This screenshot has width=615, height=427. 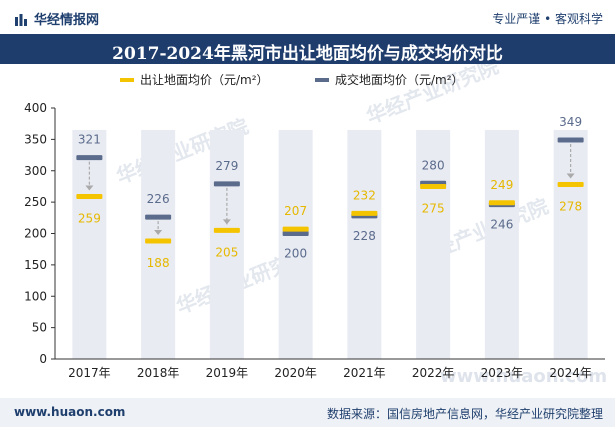 What do you see at coordinates (307, 17) in the screenshot?
I see `top-bar: 华经情报网 专业严谨 • 客观科学` at bounding box center [307, 17].